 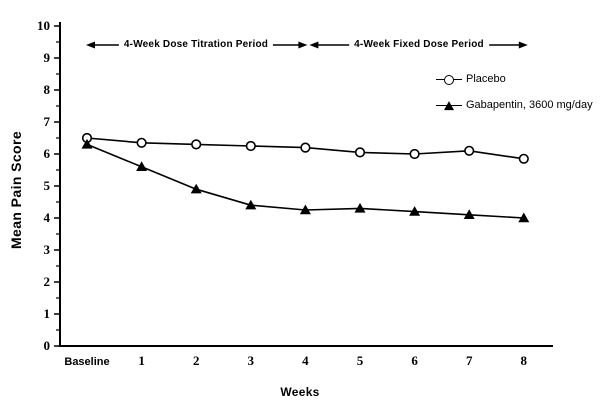 I want to click on legend-label-gabapentin: Gabapentin, 3600 mg/day, so click(x=529, y=105).